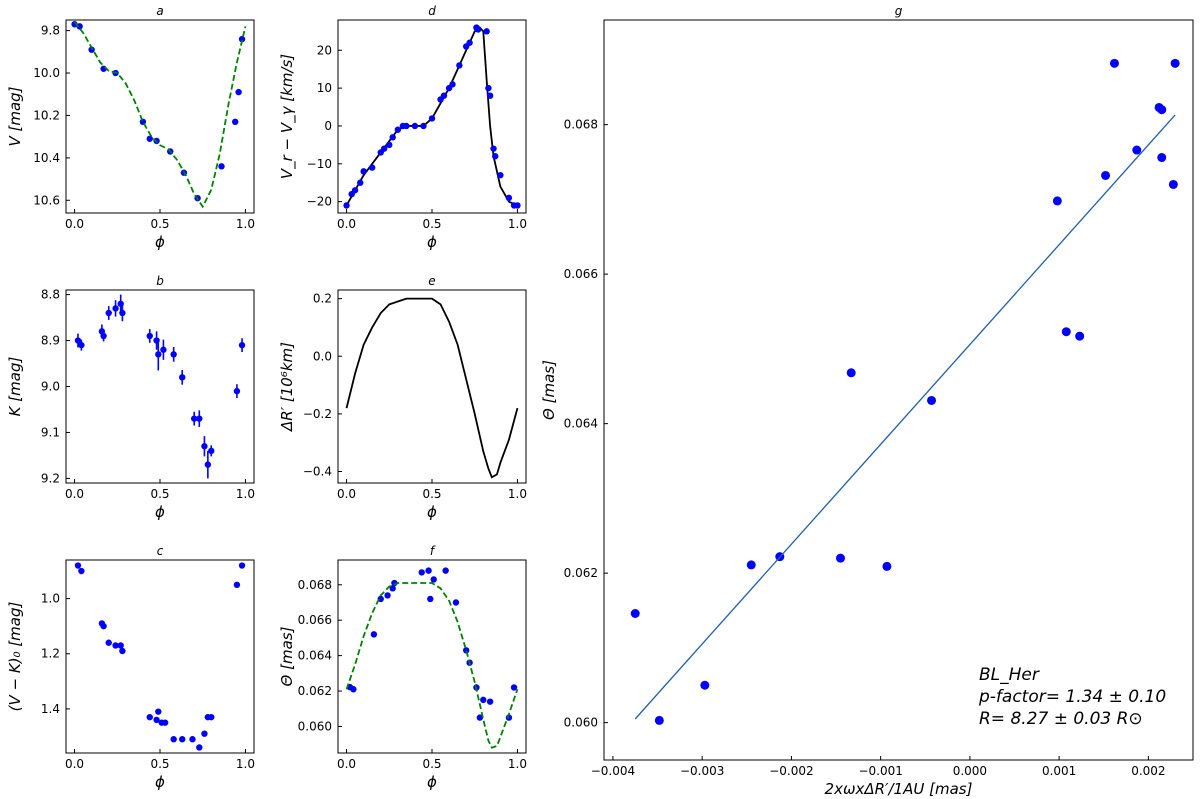  Describe the element at coordinates (159, 494) in the screenshot. I see `panel-b-xtick-label: 0.5` at that location.